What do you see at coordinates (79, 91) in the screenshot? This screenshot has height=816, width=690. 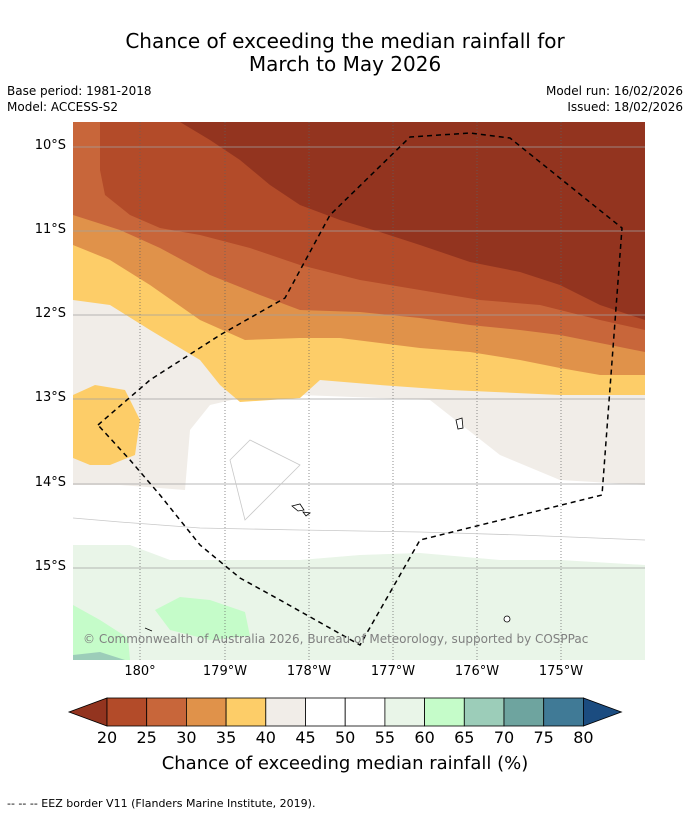 I see `base-period: Base period: 1981-2018` at bounding box center [79, 91].